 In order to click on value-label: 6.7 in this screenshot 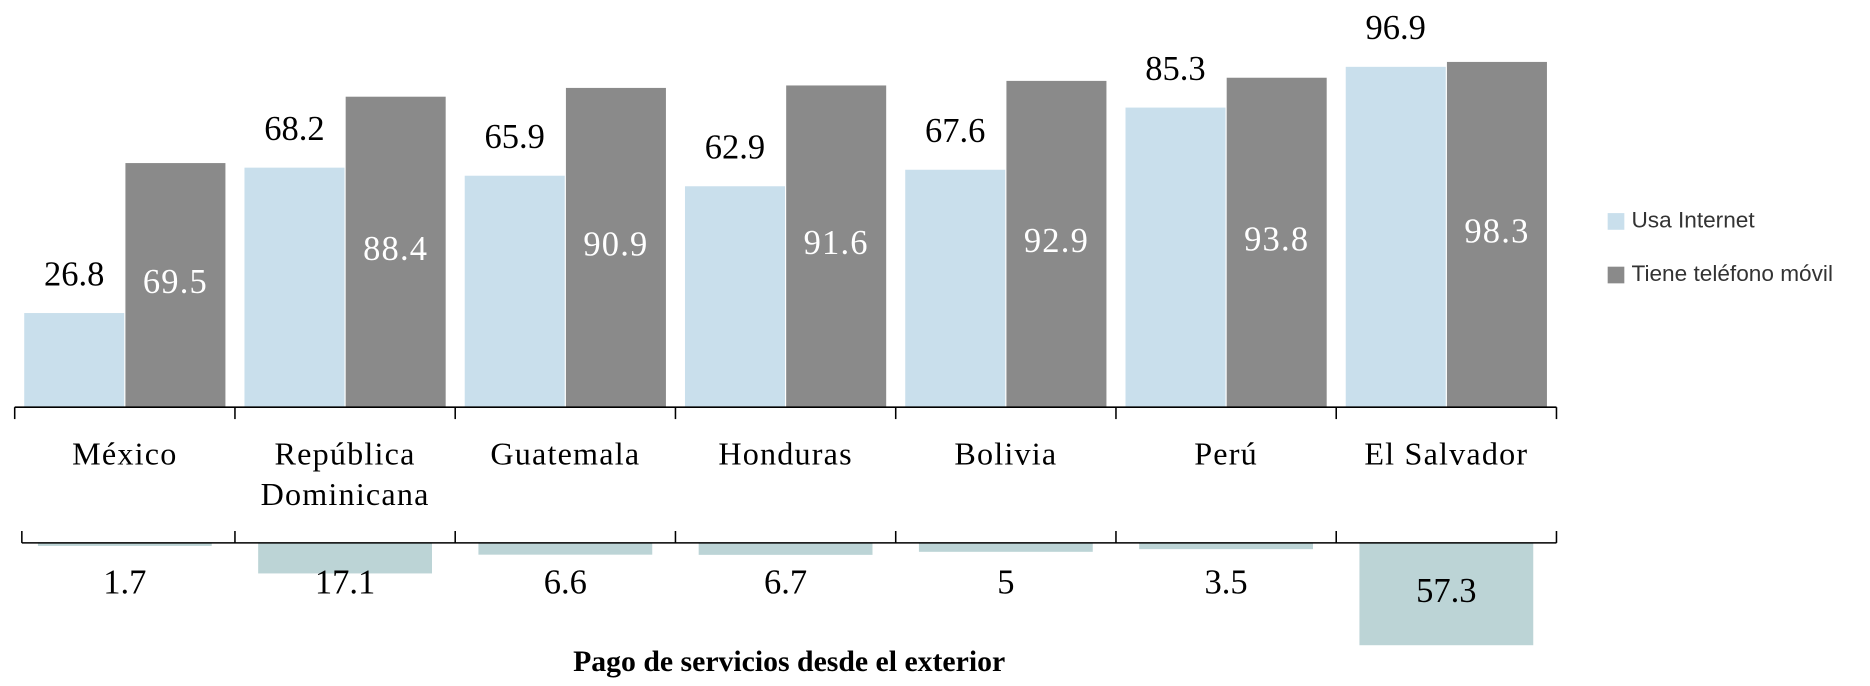, I will do `click(785, 583)`.